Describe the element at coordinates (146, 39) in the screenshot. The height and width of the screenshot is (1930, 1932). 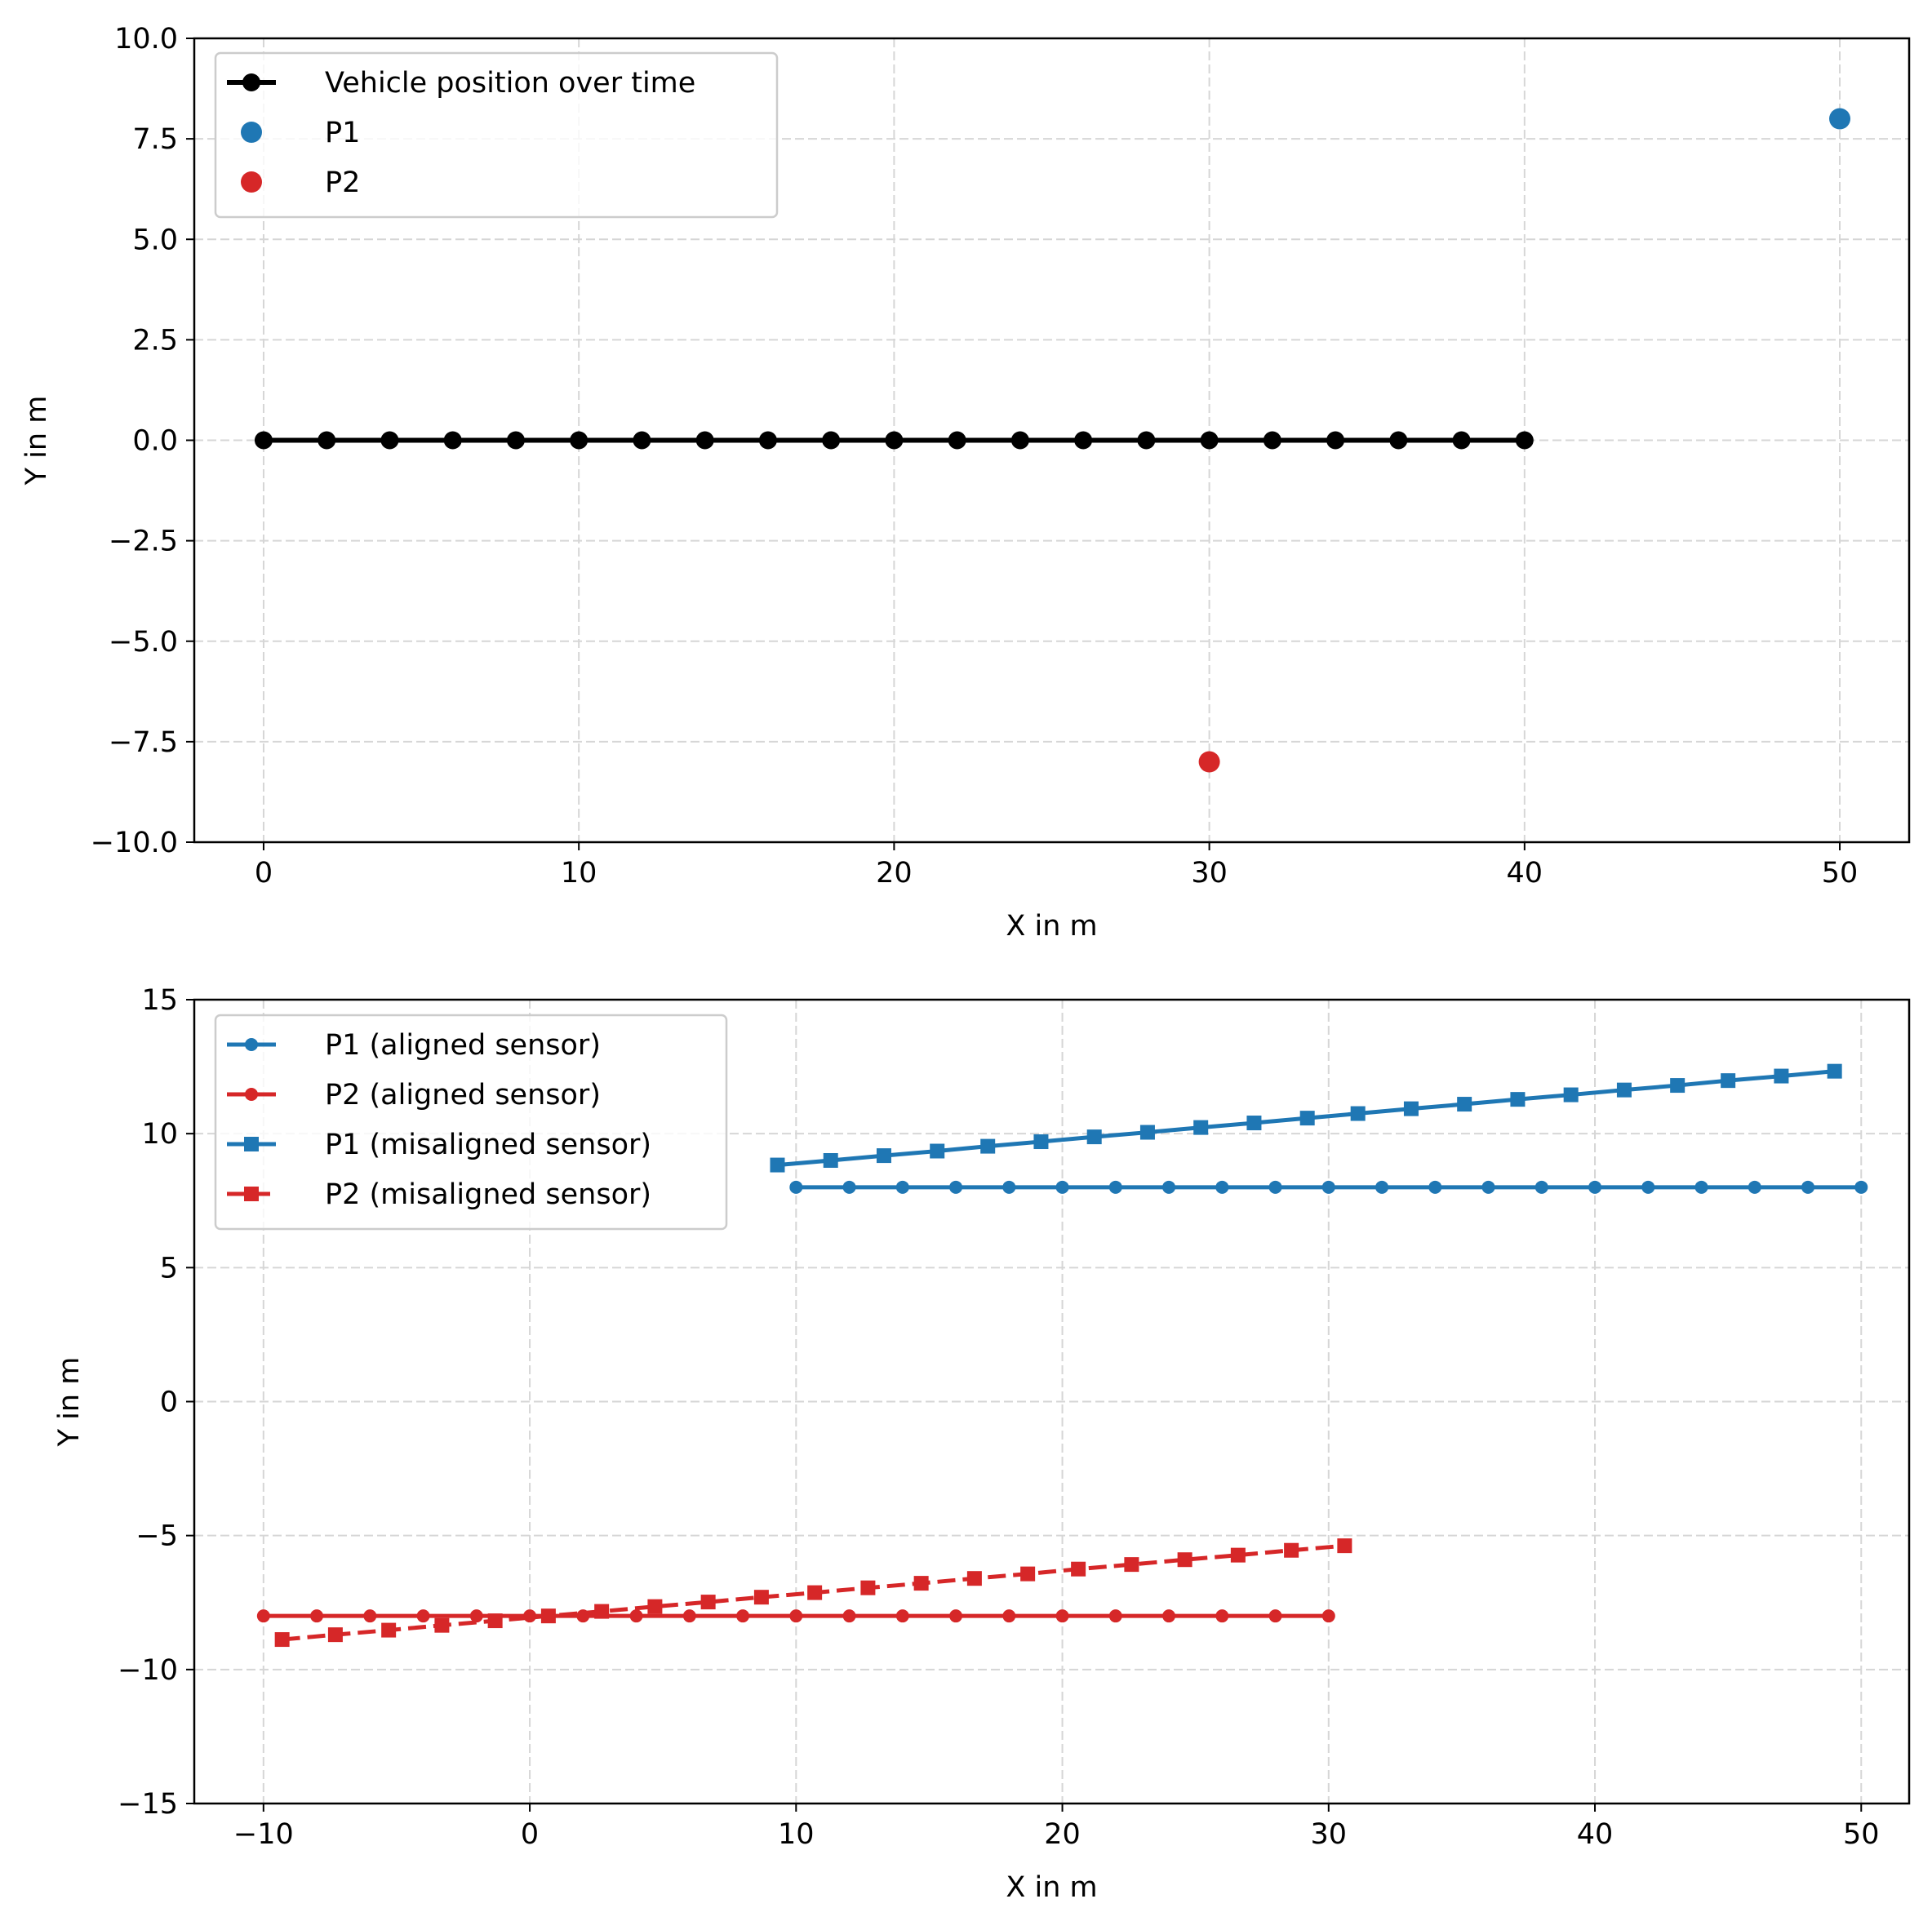
I see `y-tick-label: 10.0` at that location.